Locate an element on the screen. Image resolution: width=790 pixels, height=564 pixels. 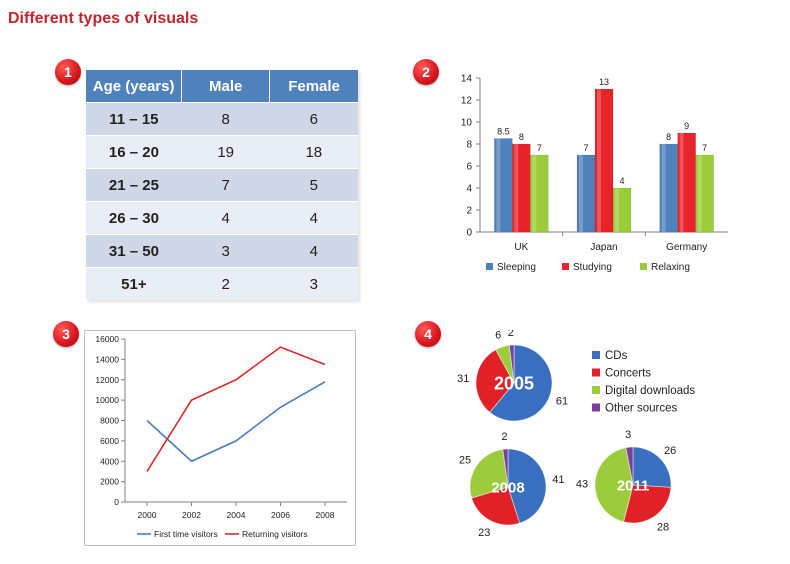
table-cell-female: 3 is located at coordinates (313, 283).